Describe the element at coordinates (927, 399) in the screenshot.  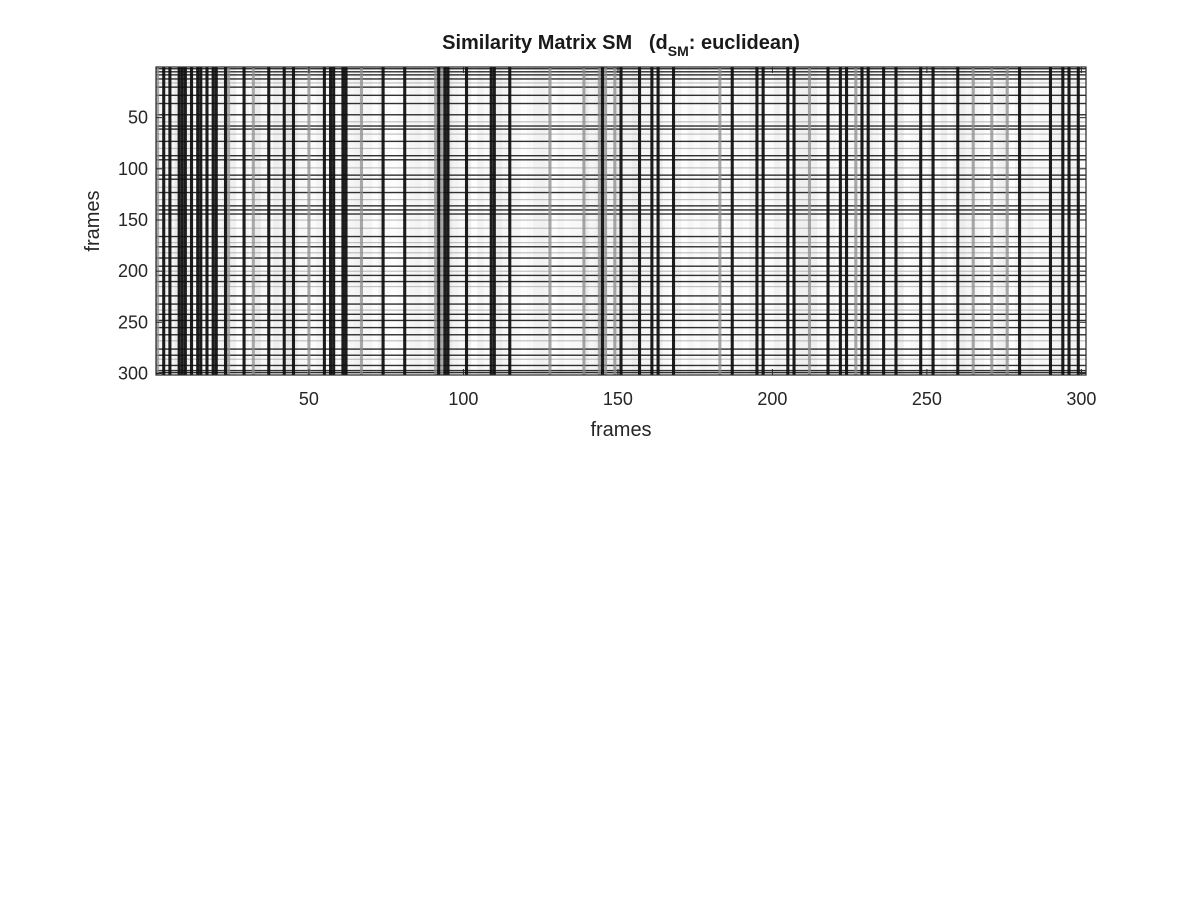
I see `x-tick-label: 250` at that location.